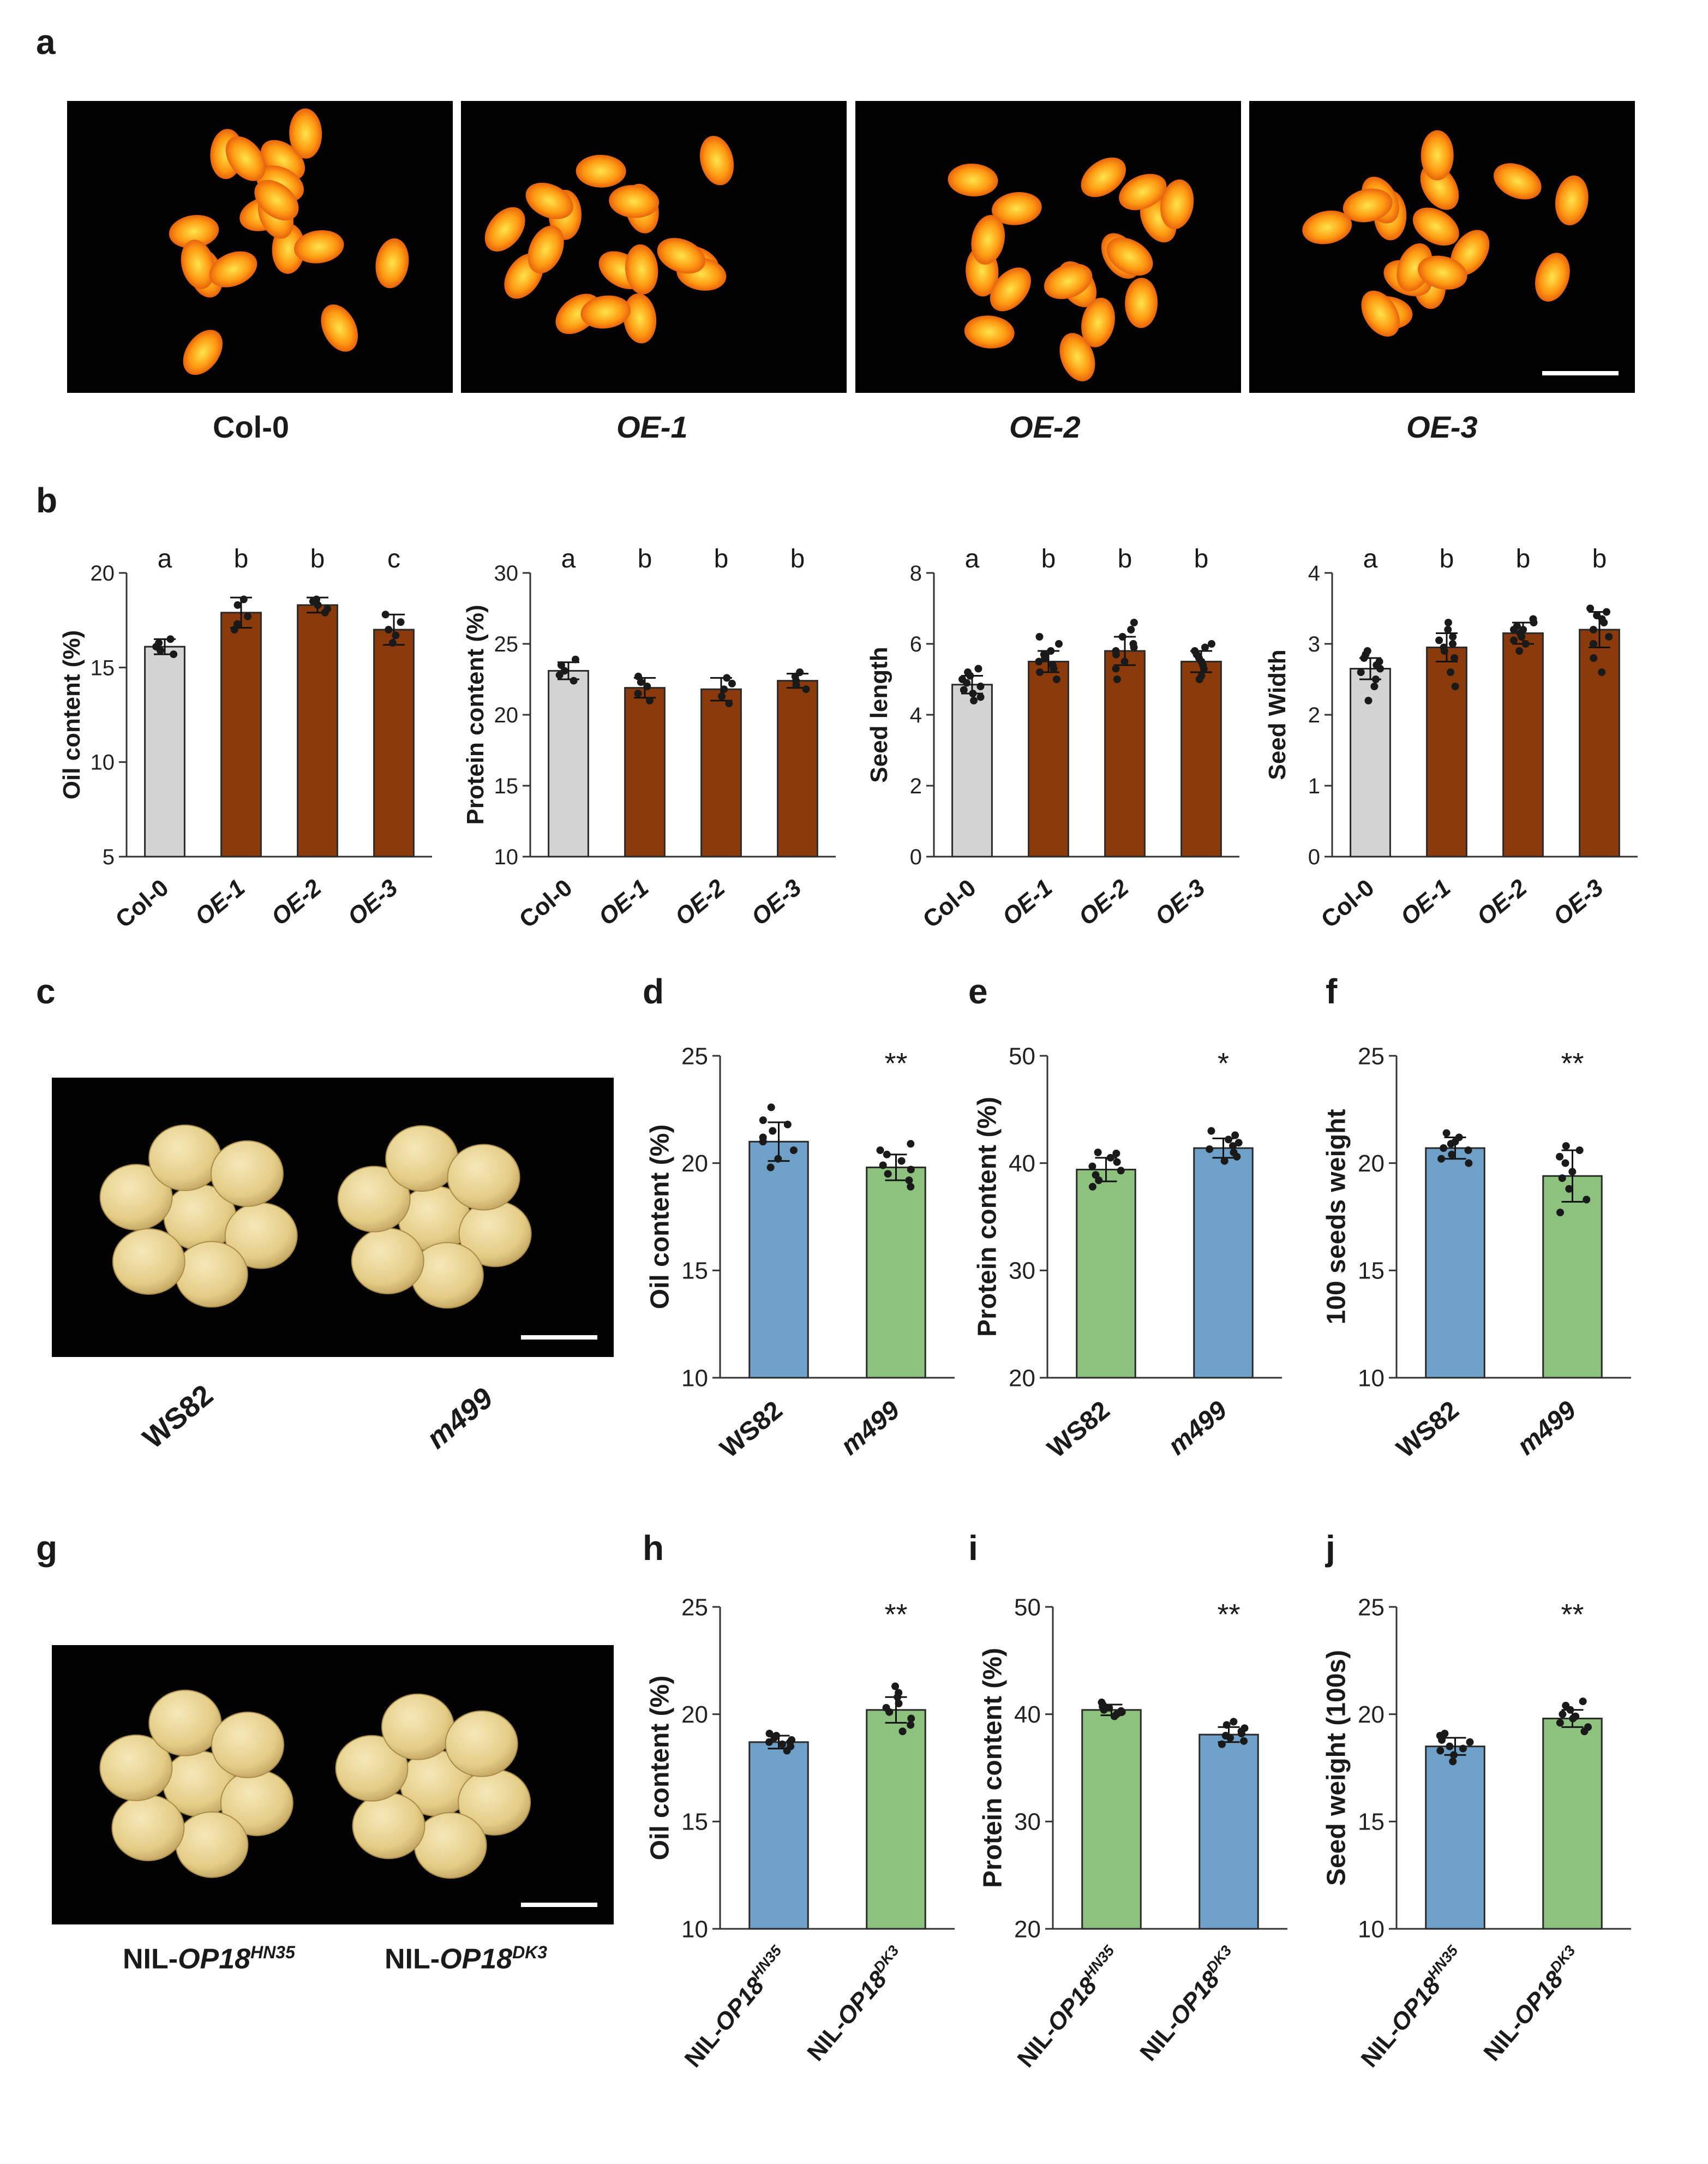  Describe the element at coordinates (916, 644) in the screenshot. I see `y-tick-label: 6` at that location.